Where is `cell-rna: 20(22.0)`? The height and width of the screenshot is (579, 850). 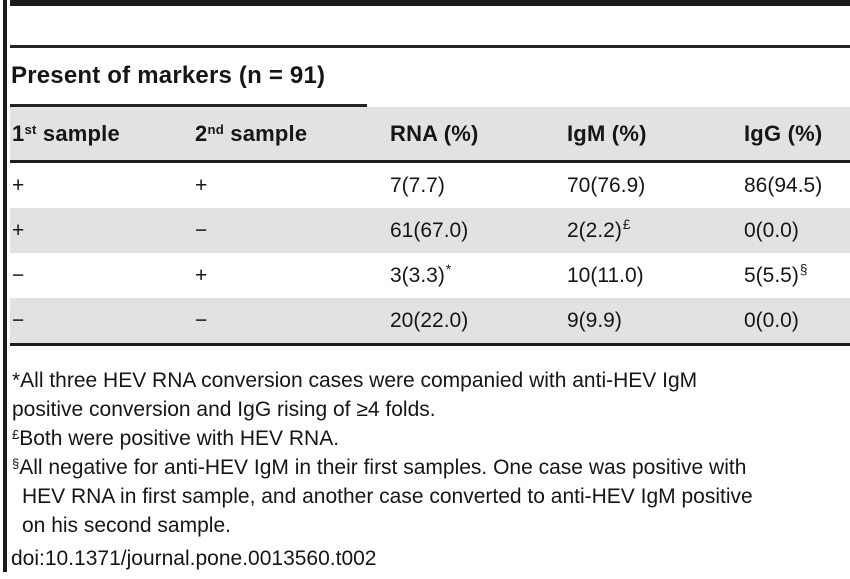
cell-rna: 20(22.0) is located at coordinates (429, 319).